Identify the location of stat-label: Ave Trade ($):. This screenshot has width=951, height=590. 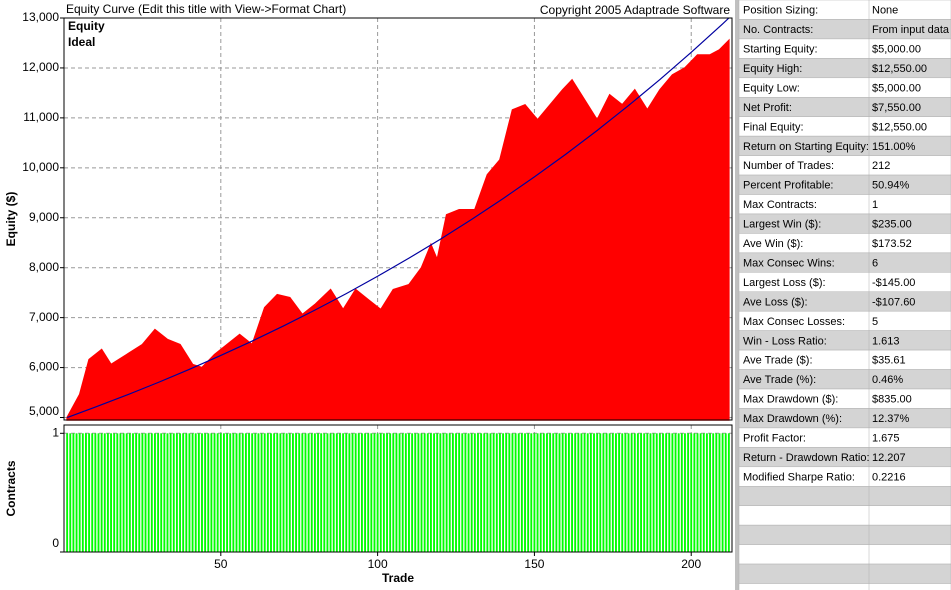
(778, 361).